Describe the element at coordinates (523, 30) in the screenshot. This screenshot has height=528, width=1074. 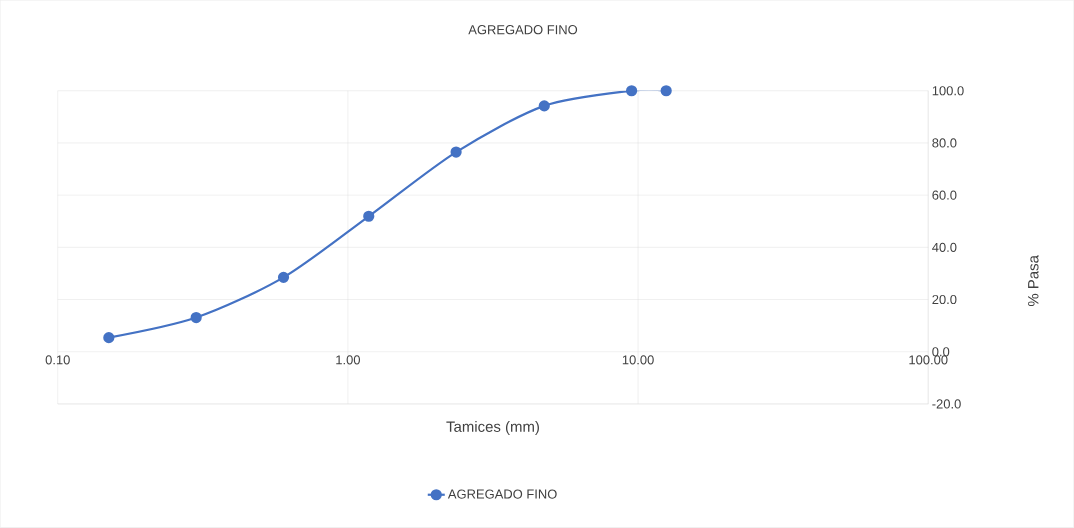
I see `chart-title: AGREGADO FINO` at that location.